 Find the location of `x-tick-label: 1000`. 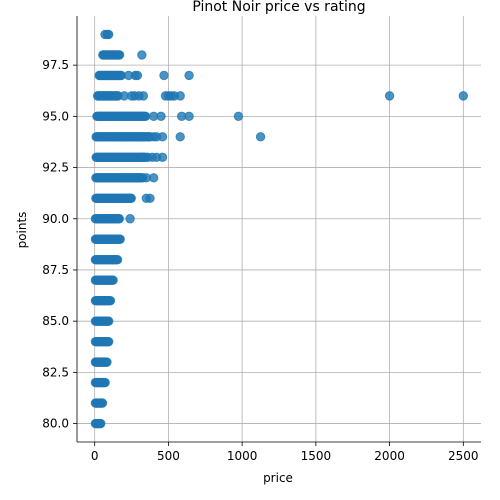

x-tick-label: 1000 is located at coordinates (242, 456).